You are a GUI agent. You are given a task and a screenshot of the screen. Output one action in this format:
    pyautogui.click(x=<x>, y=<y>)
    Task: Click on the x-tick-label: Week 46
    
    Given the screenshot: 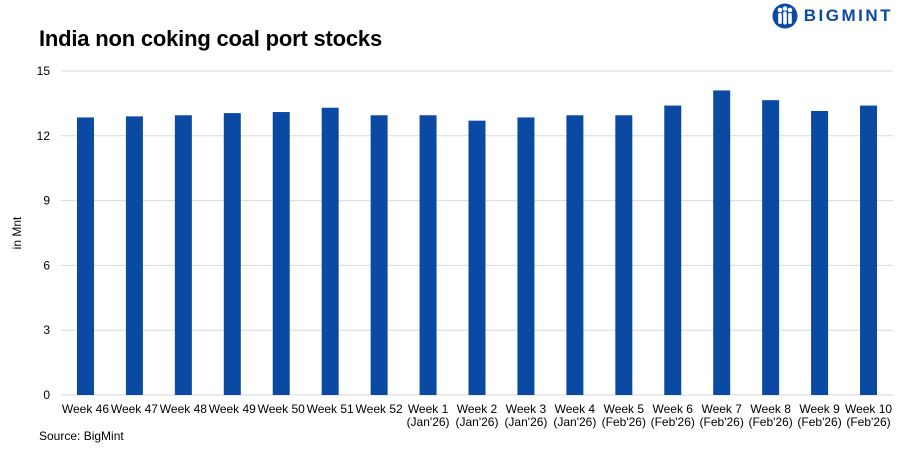 What is the action you would take?
    pyautogui.click(x=85, y=409)
    